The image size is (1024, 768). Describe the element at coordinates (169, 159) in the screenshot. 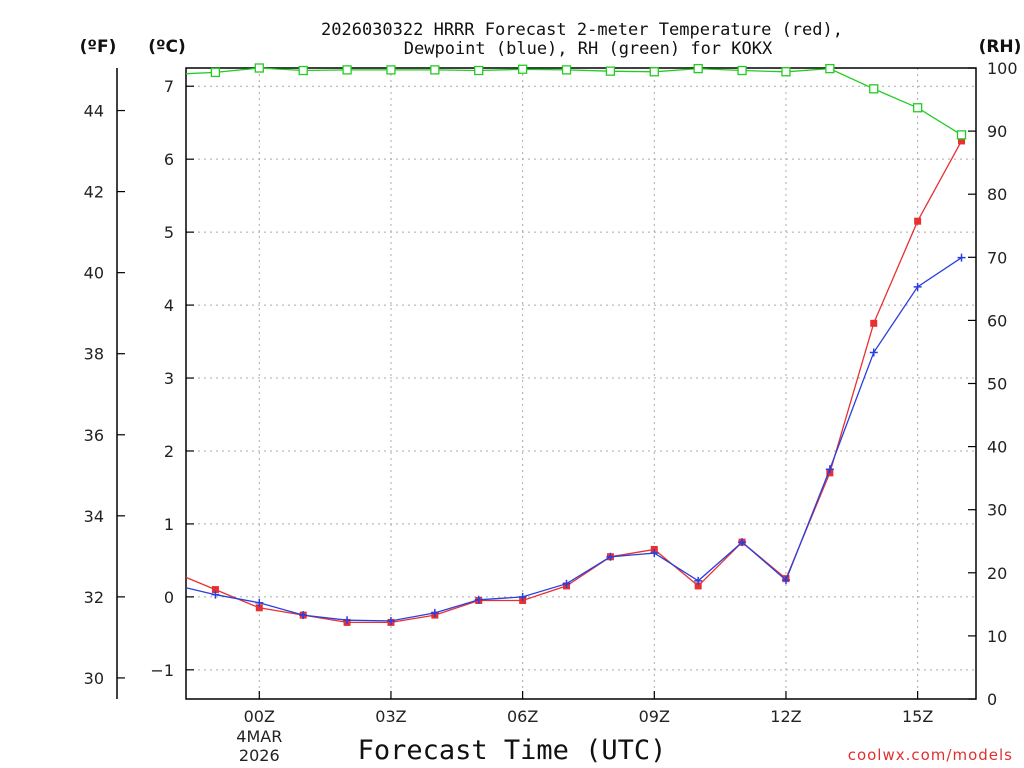

I see `celsius-tick-label: 6` at that location.